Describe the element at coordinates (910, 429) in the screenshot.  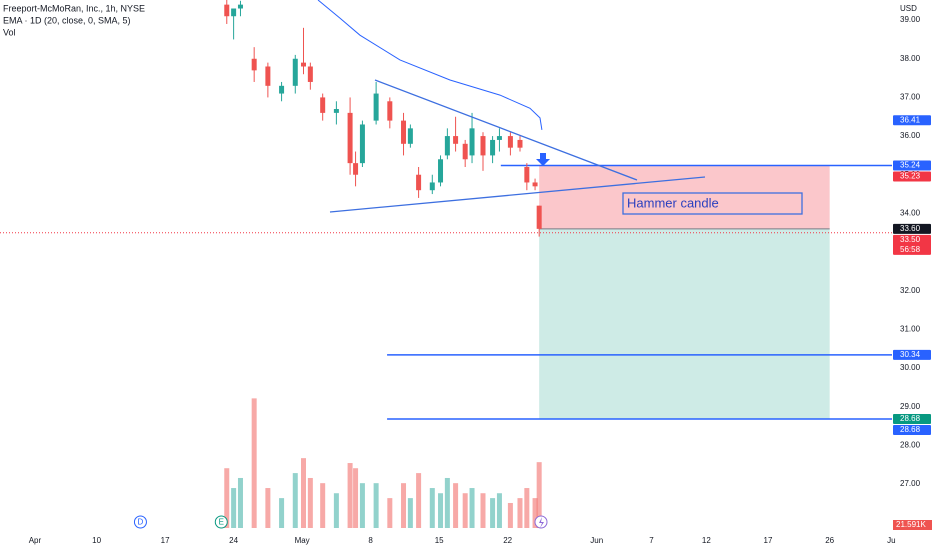
I see `price-label: 28.68` at that location.